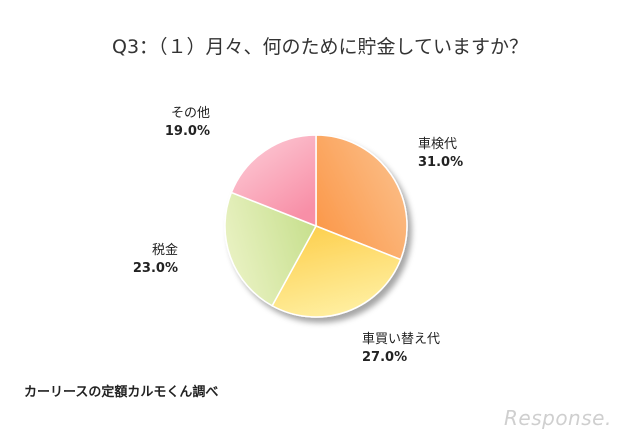 This screenshot has width=640, height=443. Describe the element at coordinates (437, 144) in the screenshot. I see `slice-label-1: 車検代` at that location.